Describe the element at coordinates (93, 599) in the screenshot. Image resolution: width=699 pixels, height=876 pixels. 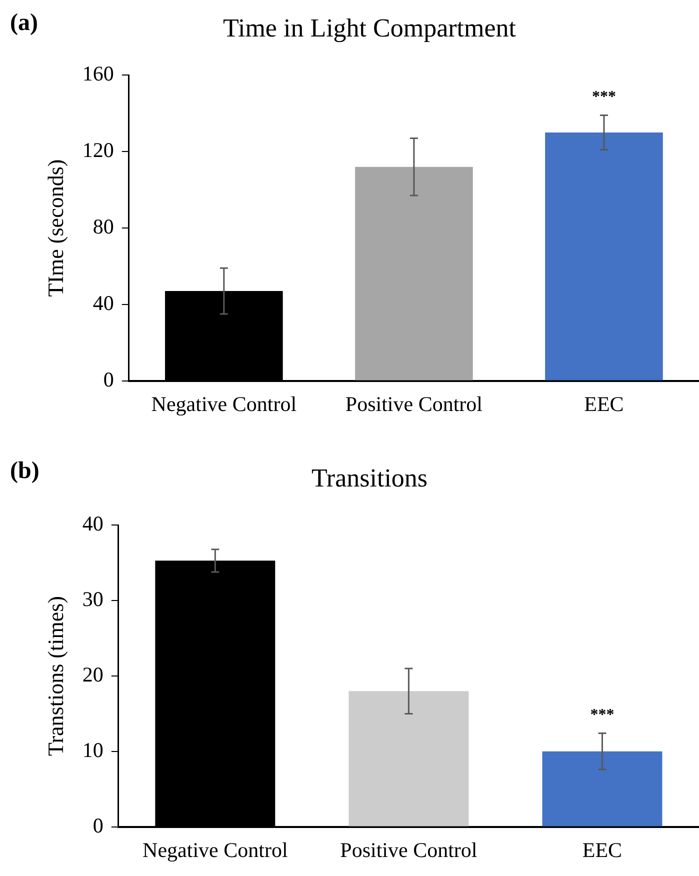
I see `y-tick-label: 30` at that location.